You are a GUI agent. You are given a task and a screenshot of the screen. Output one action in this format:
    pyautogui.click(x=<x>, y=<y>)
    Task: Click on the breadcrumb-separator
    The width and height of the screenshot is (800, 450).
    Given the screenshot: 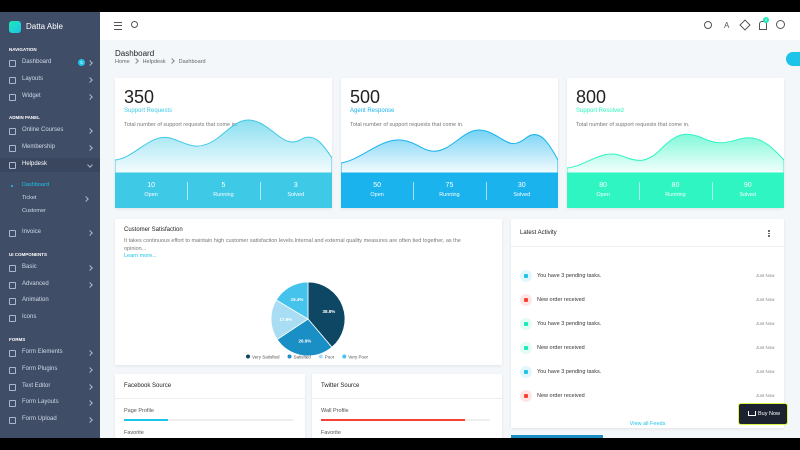 What is the action you would take?
    pyautogui.click(x=171, y=61)
    